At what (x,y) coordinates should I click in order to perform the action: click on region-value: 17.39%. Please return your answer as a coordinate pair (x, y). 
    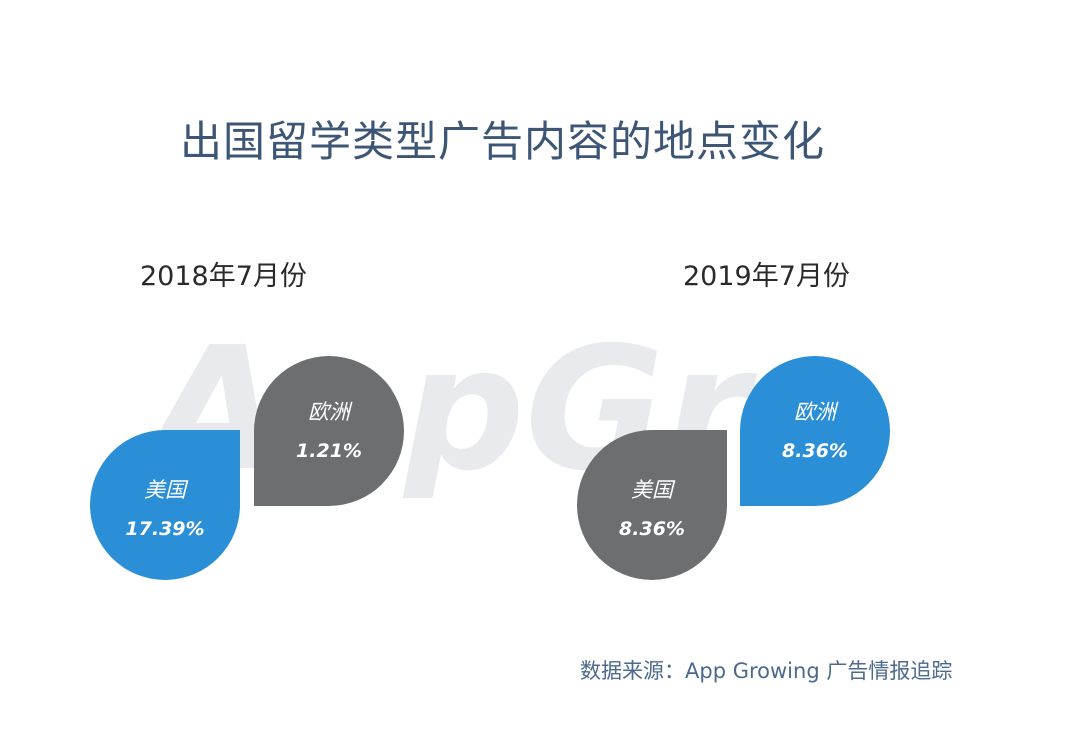
    Looking at the image, I should click on (165, 529).